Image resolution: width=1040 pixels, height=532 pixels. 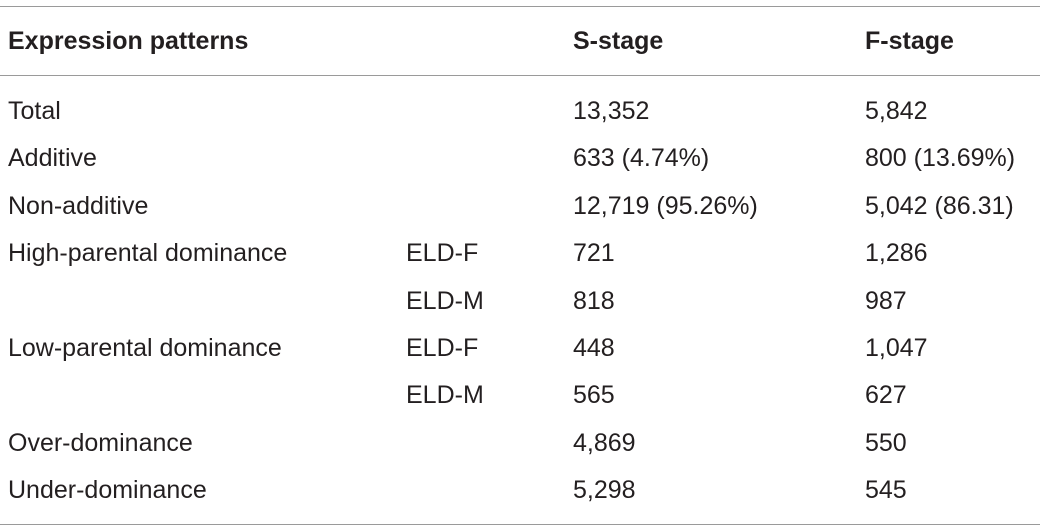 I want to click on table-row: ELD-M 565 627, so click(x=520, y=395).